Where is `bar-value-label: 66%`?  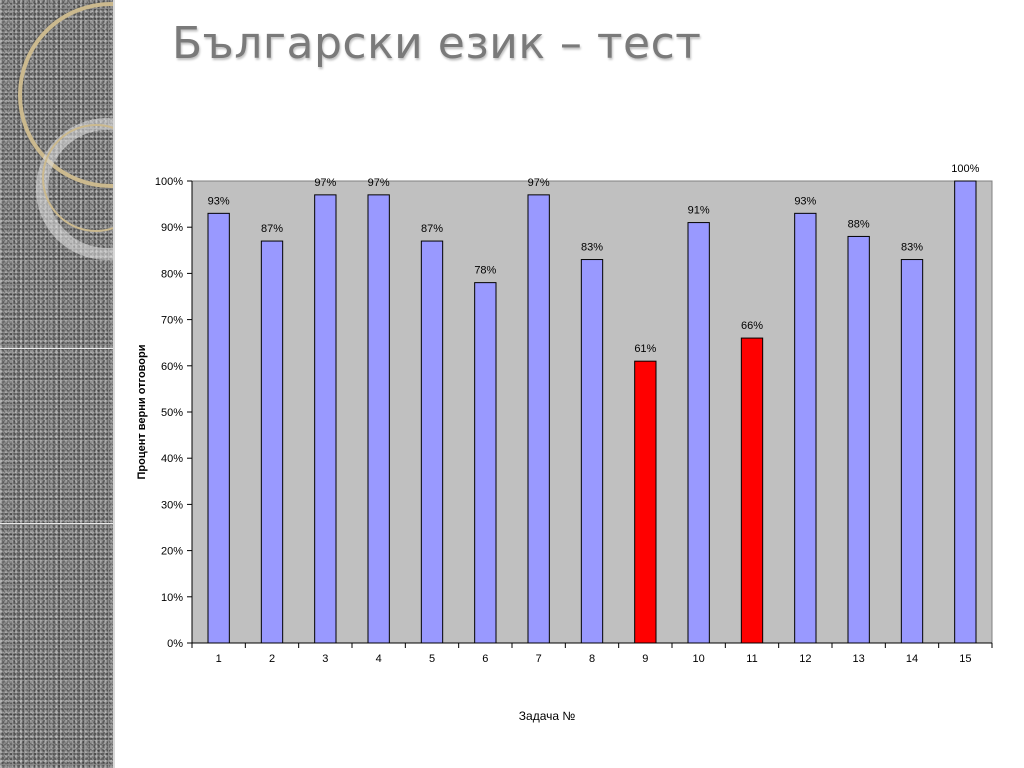
bar-value-label: 66% is located at coordinates (752, 326).